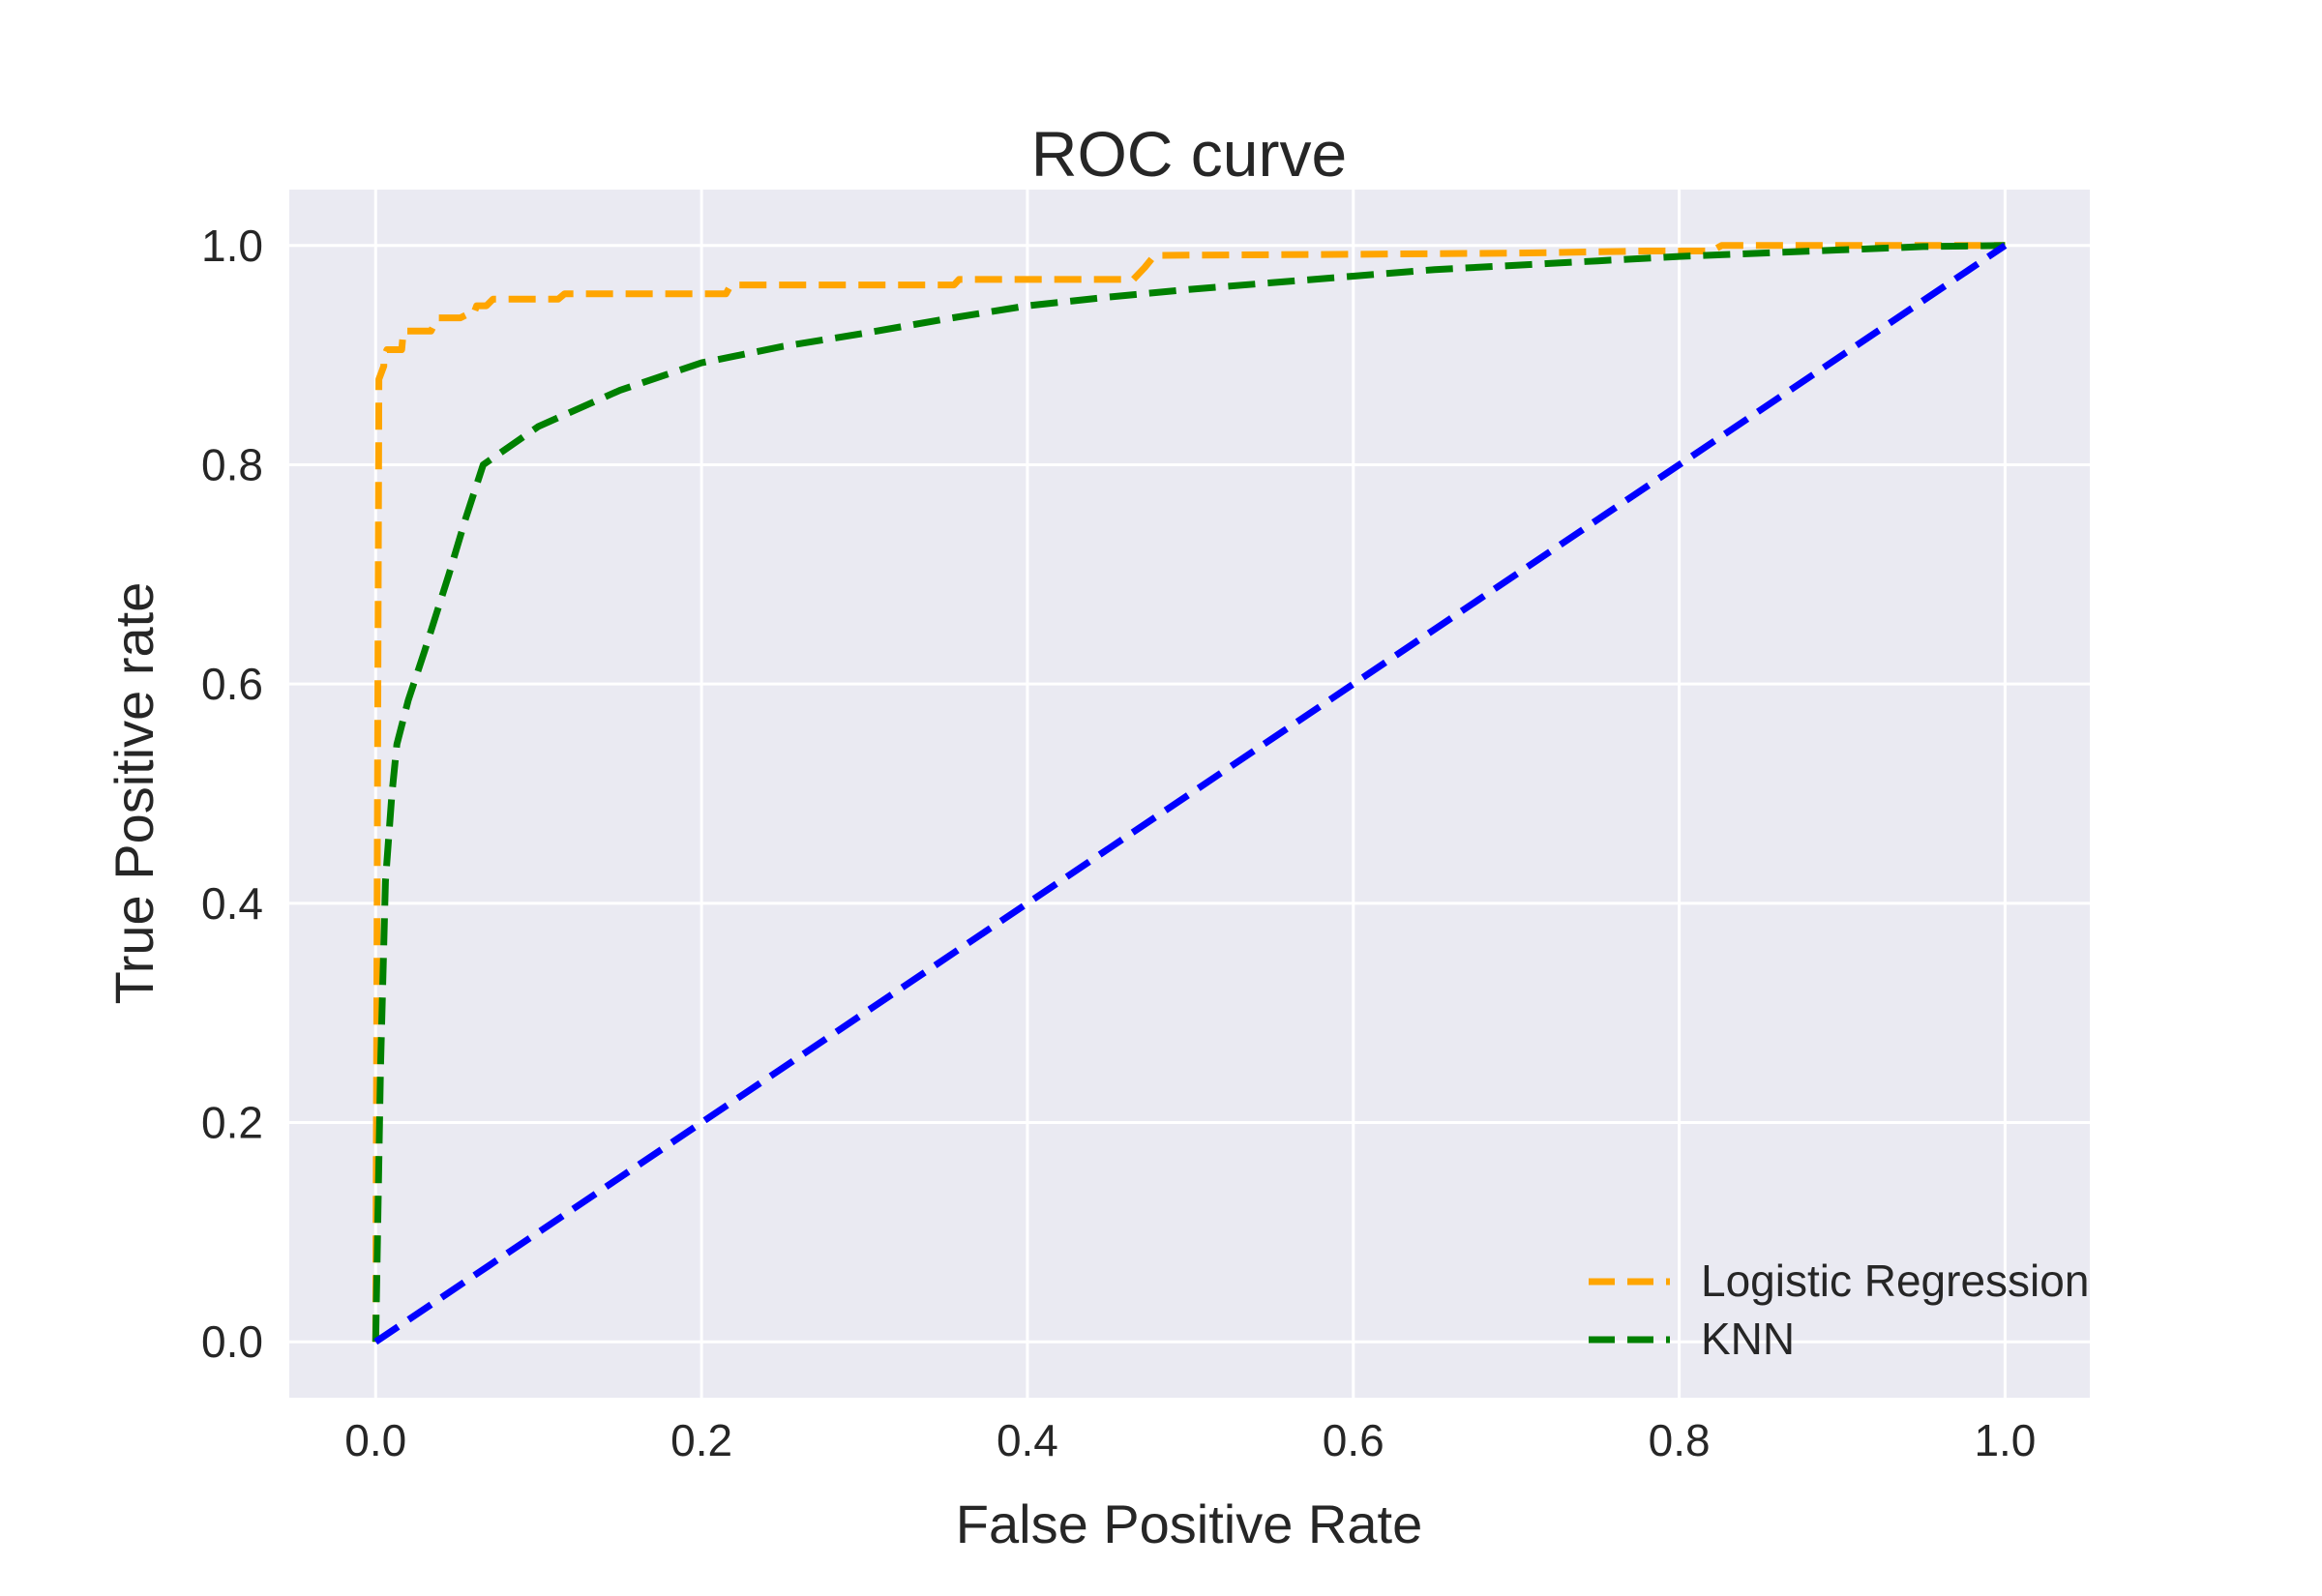  Describe the element at coordinates (232, 464) in the screenshot. I see `y-tick-label: 0.8` at that location.